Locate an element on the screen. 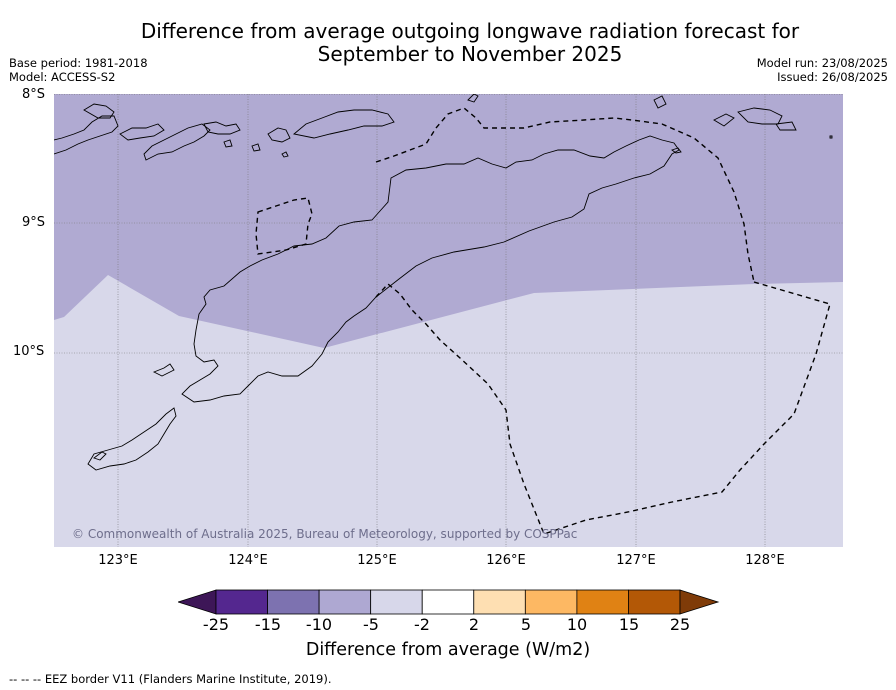  lon-label-125e: 125°E is located at coordinates (377, 560).